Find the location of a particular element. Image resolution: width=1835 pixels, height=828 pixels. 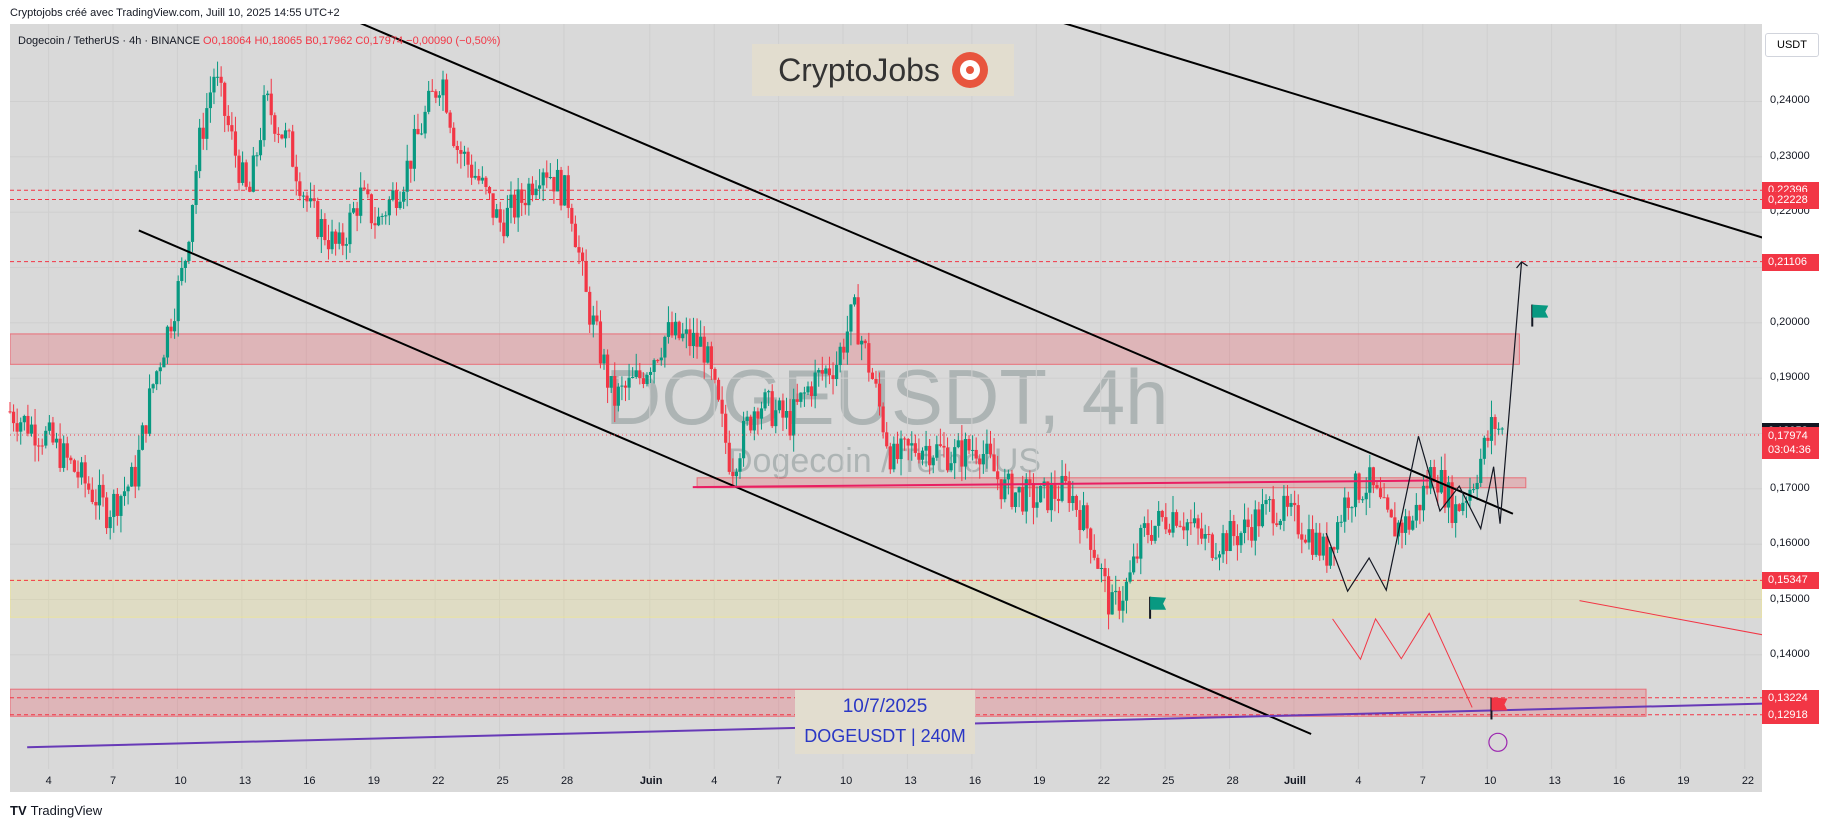

price-tick-label: 0,23000 is located at coordinates (1790, 155).